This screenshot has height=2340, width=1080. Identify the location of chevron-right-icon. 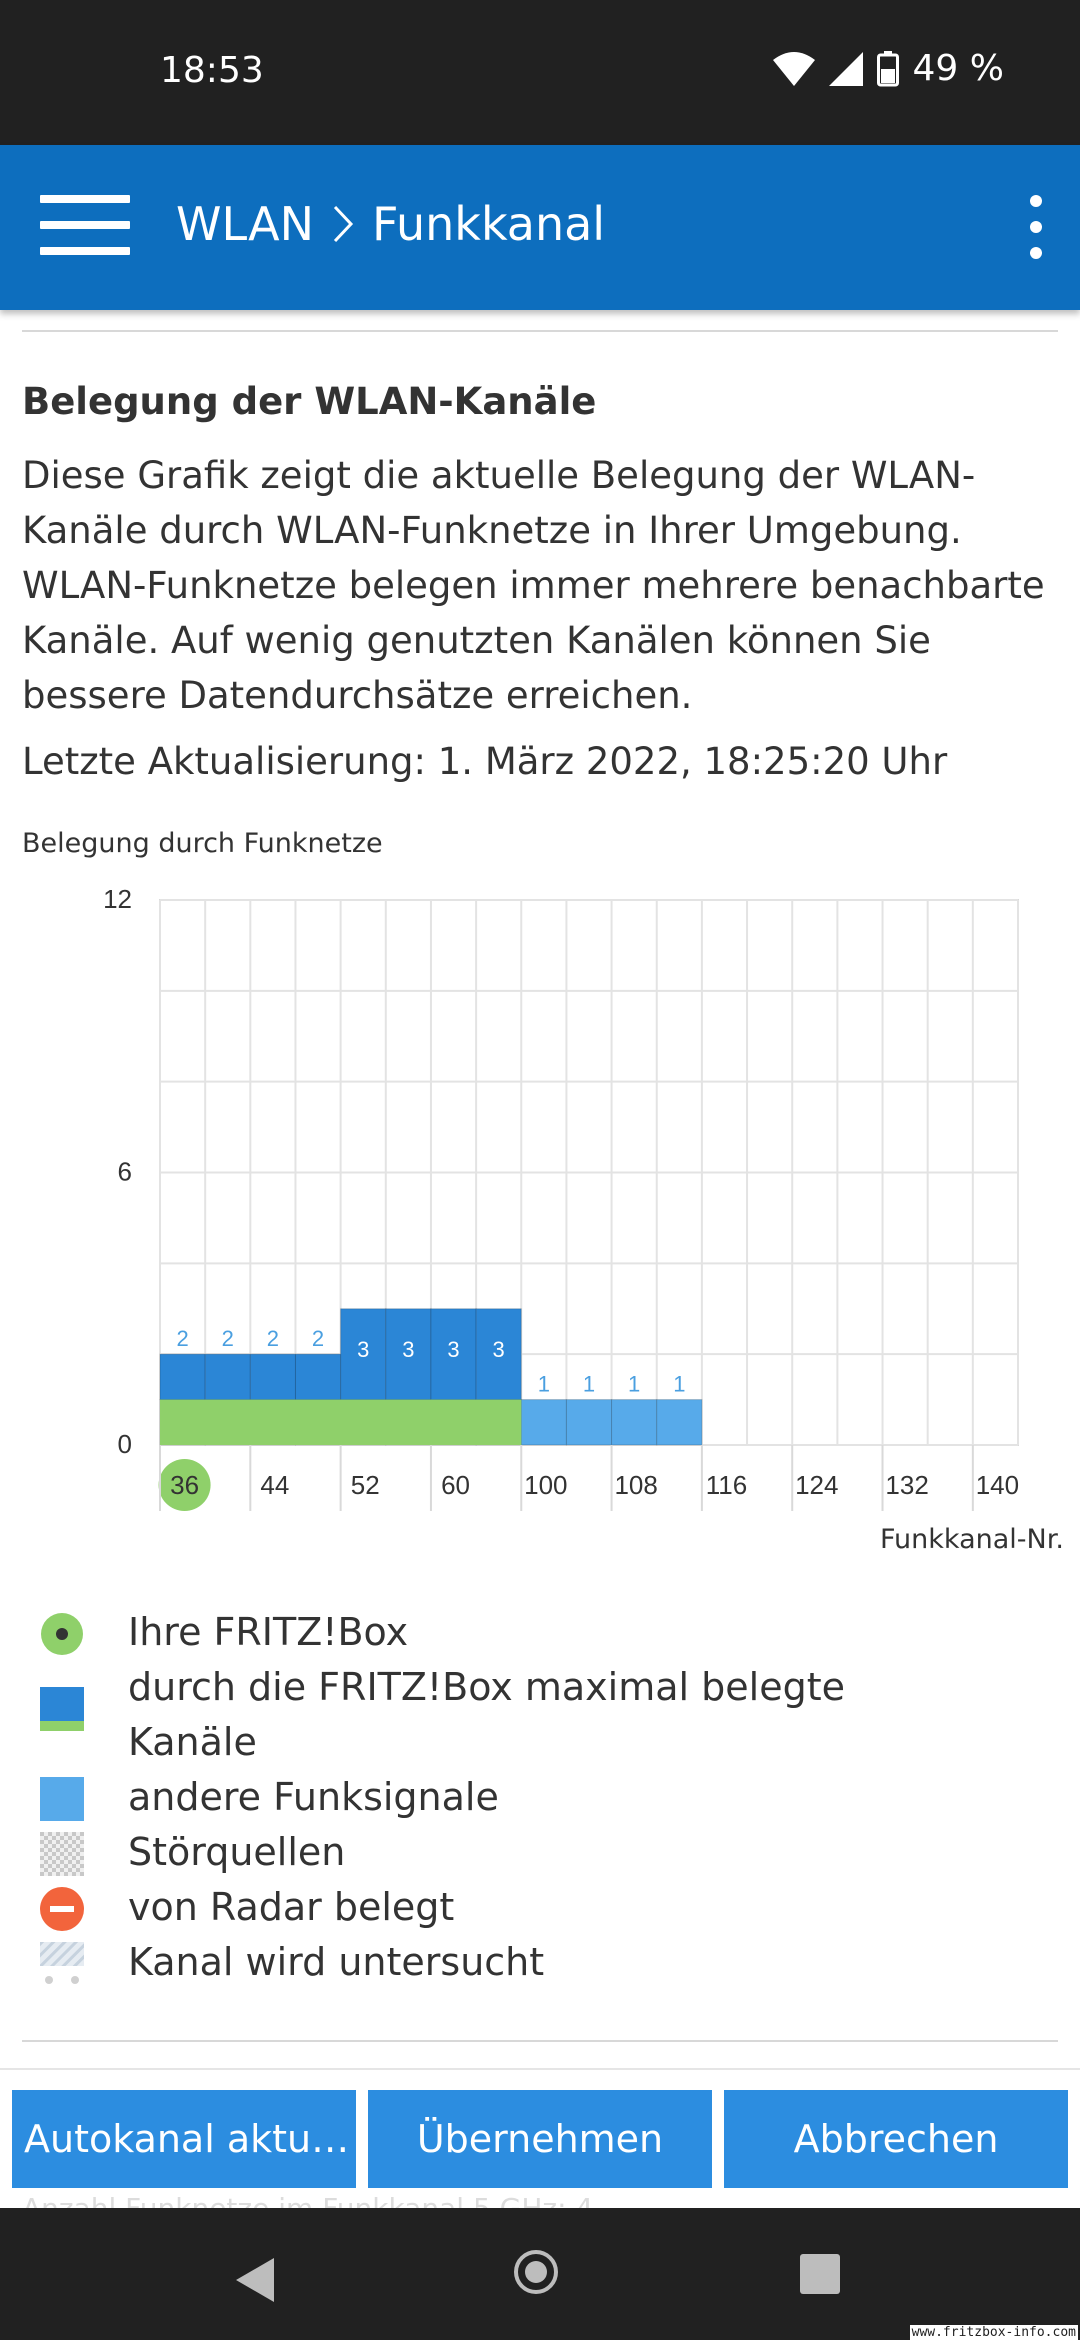
(343, 224).